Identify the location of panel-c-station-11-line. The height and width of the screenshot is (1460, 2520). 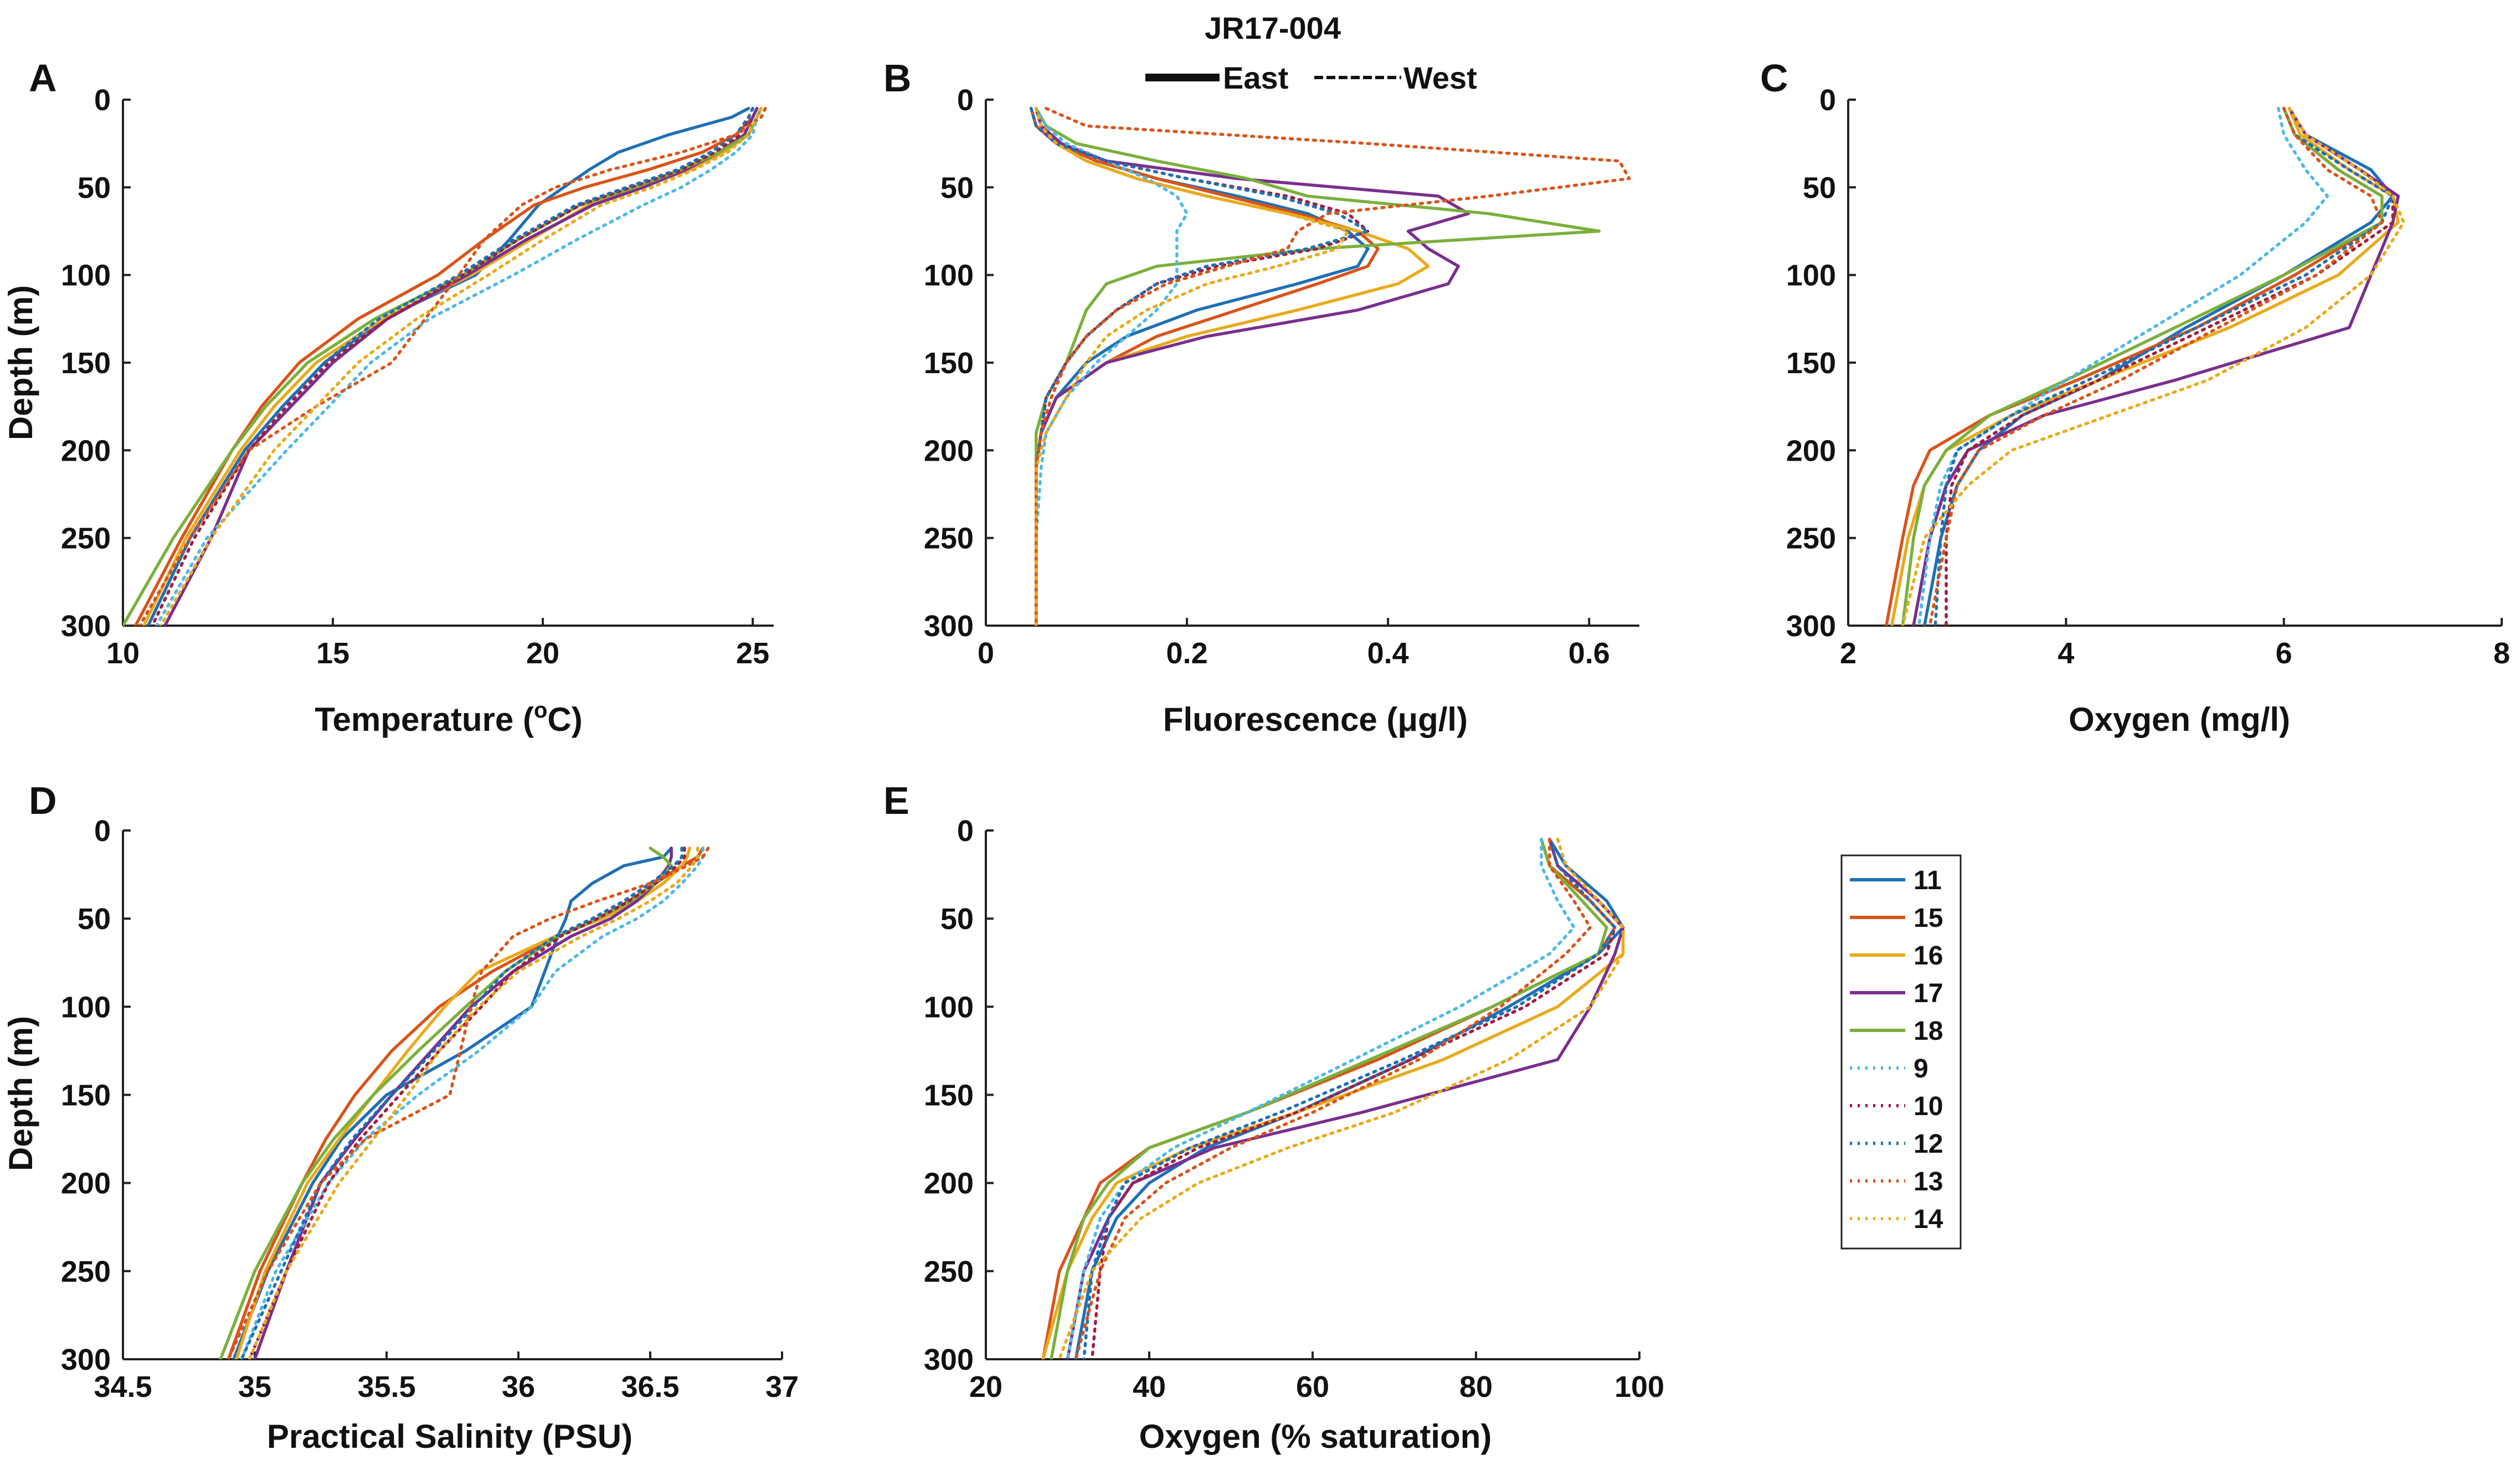
(2158, 367).